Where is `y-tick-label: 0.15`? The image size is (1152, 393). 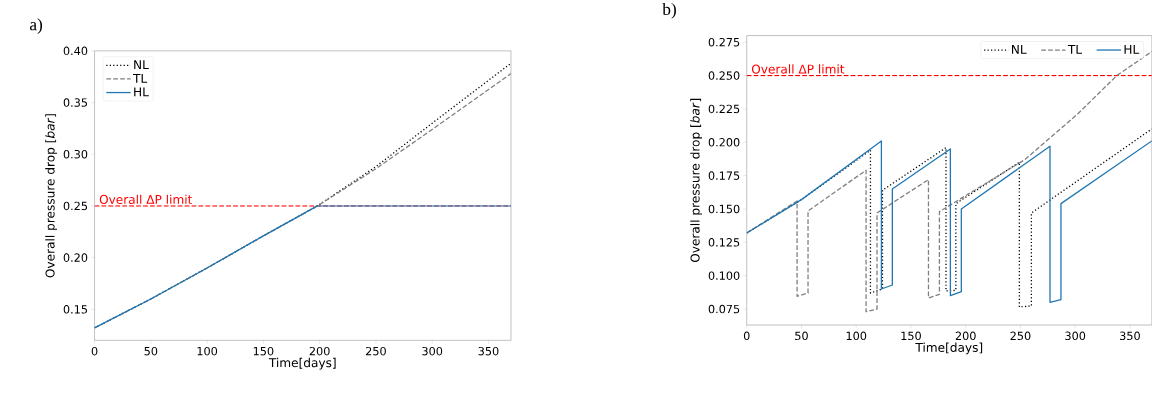 y-tick-label: 0.15 is located at coordinates (75, 309).